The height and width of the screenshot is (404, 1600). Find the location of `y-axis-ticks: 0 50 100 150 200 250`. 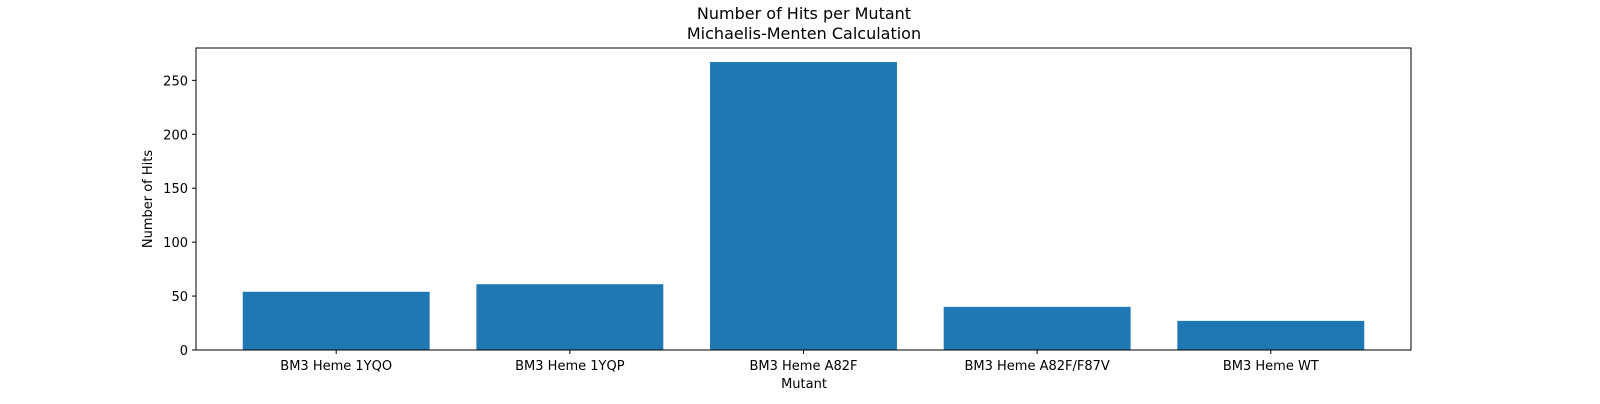

y-axis-ticks: 0 50 100 150 200 250 is located at coordinates (179, 216).